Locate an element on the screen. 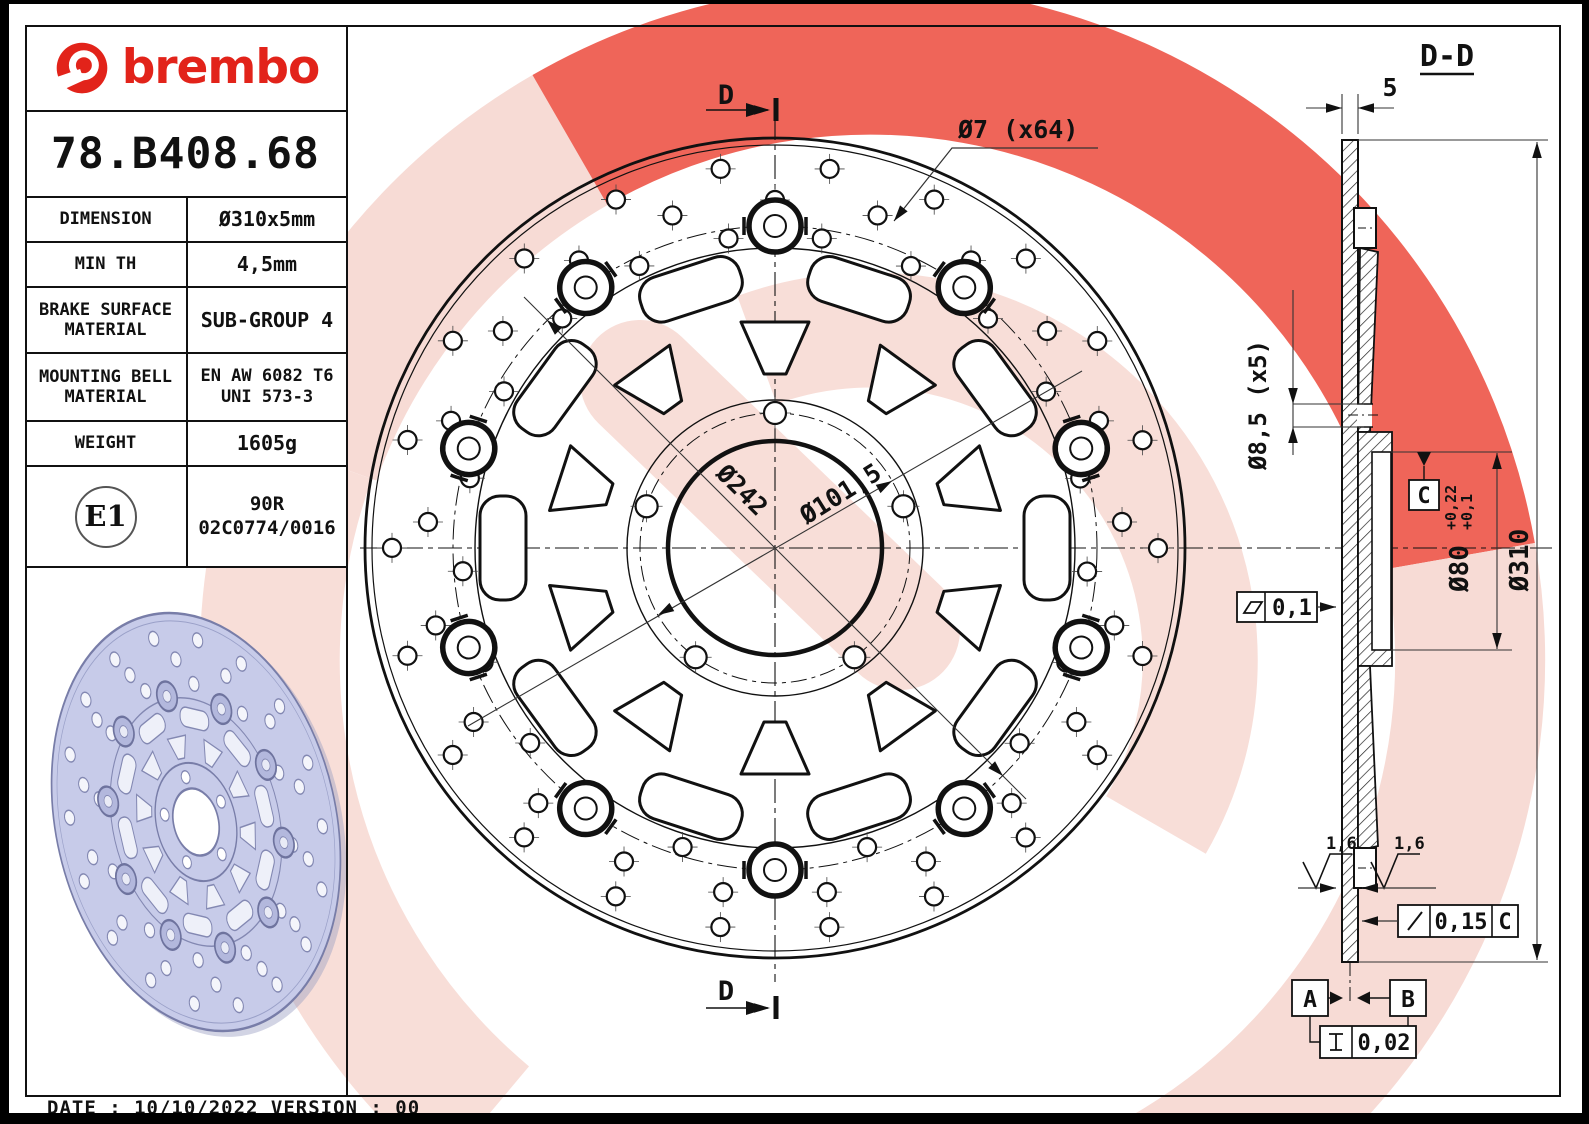  roughness-symbol-left is located at coordinates (1327, 871).